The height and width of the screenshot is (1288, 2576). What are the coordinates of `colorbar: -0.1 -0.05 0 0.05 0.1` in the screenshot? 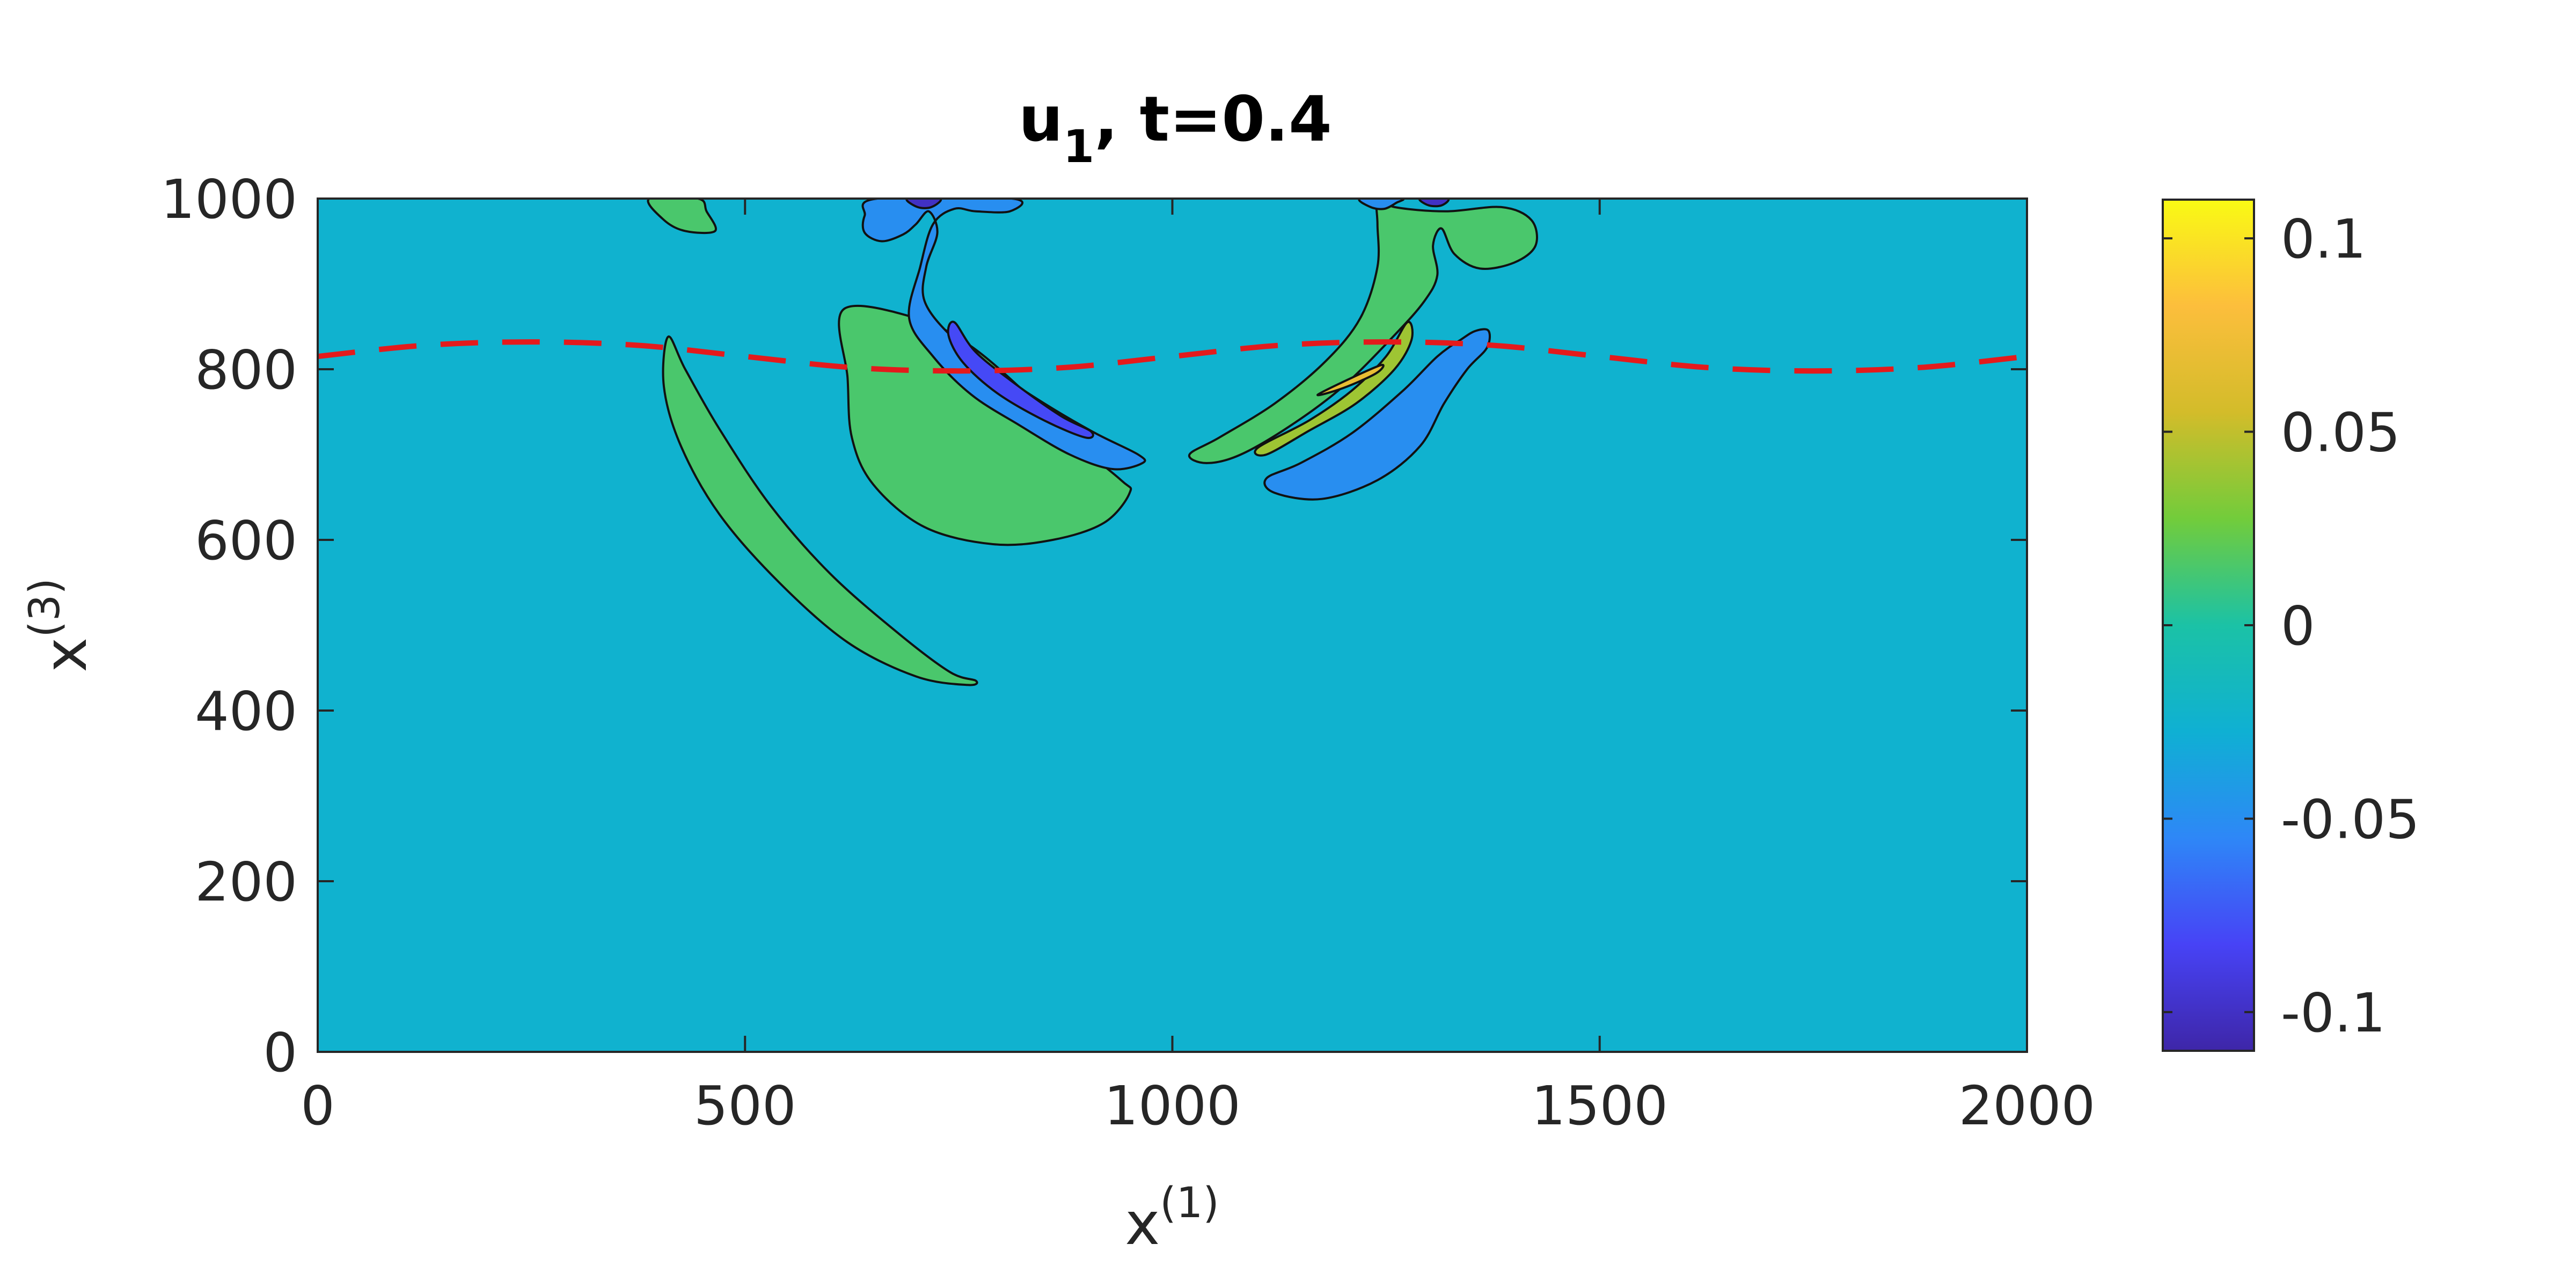 It's located at (2291, 625).